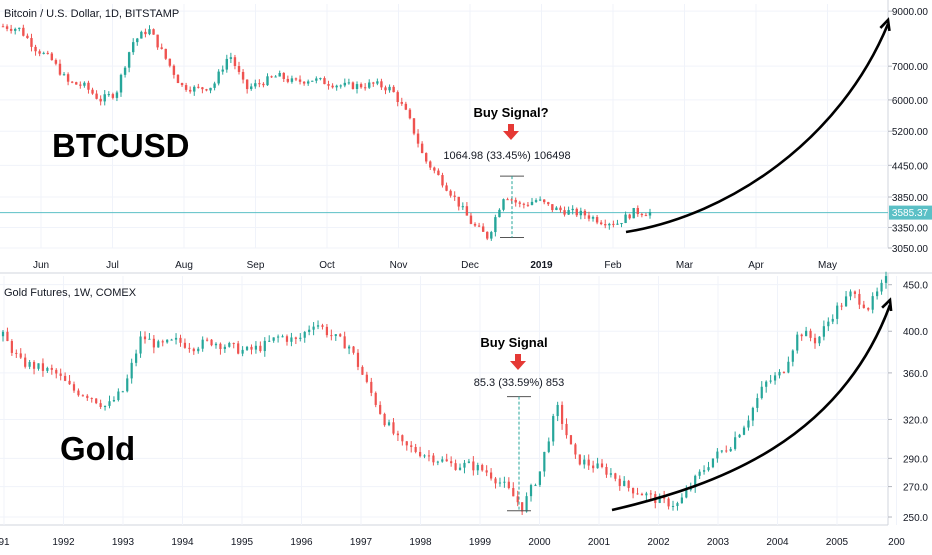  I want to click on gold-x-tick-label: 2002, so click(658, 542).